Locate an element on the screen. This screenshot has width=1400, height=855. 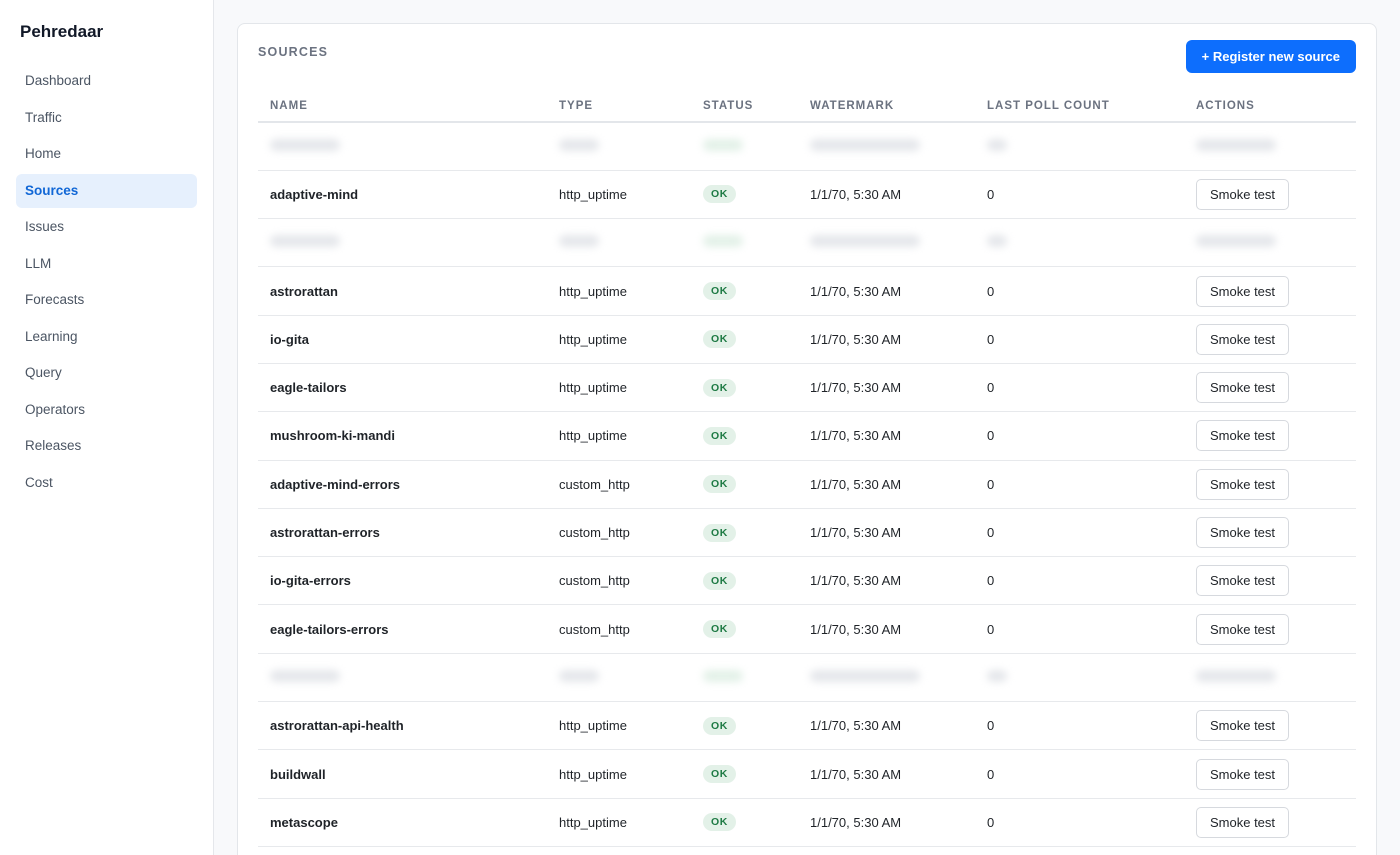
sidebar-item-operators: Operators is located at coordinates (55, 409).